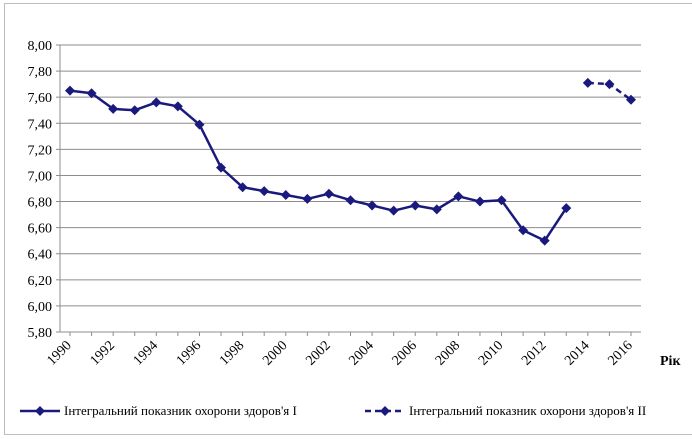 This screenshot has width=692, height=439. I want to click on x-tick-label: 1994, so click(146, 353).